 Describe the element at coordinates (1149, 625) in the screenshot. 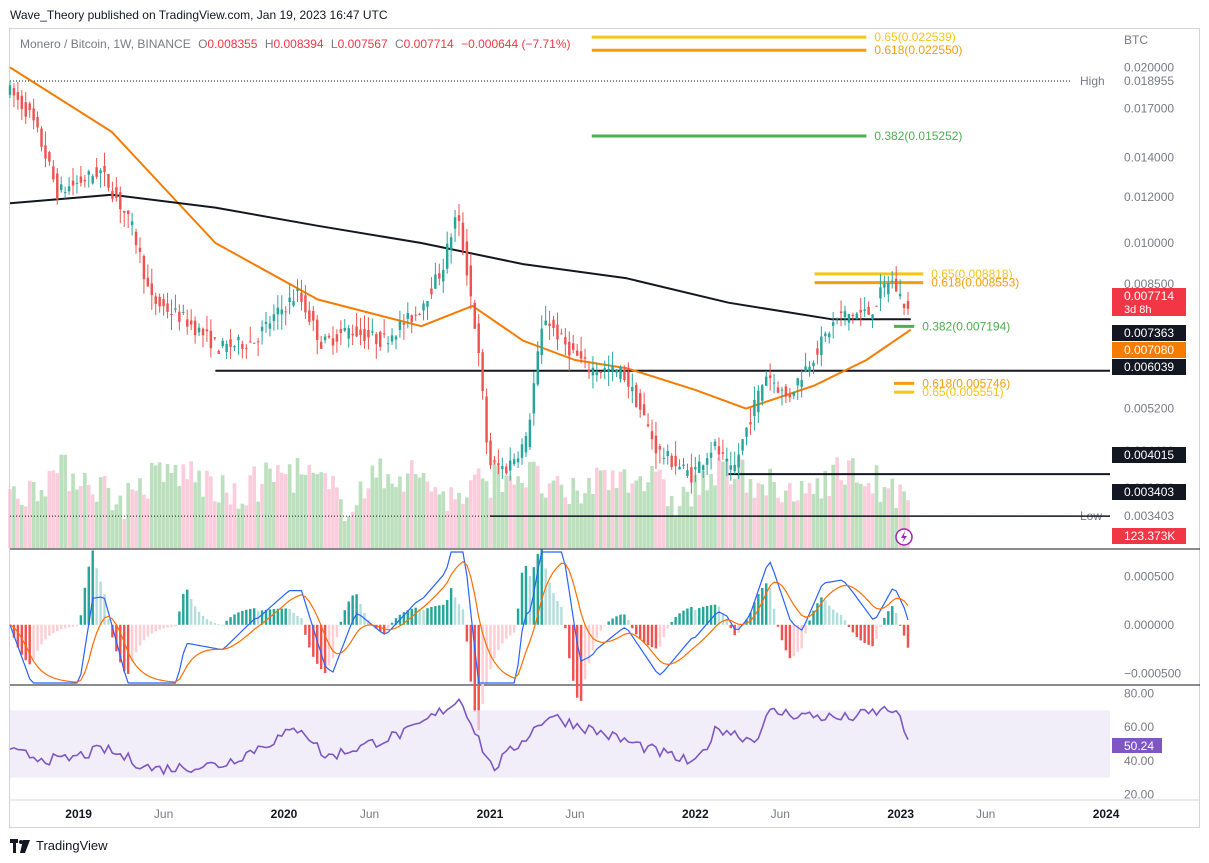

I see `macd-tick-1: 0.000000` at that location.